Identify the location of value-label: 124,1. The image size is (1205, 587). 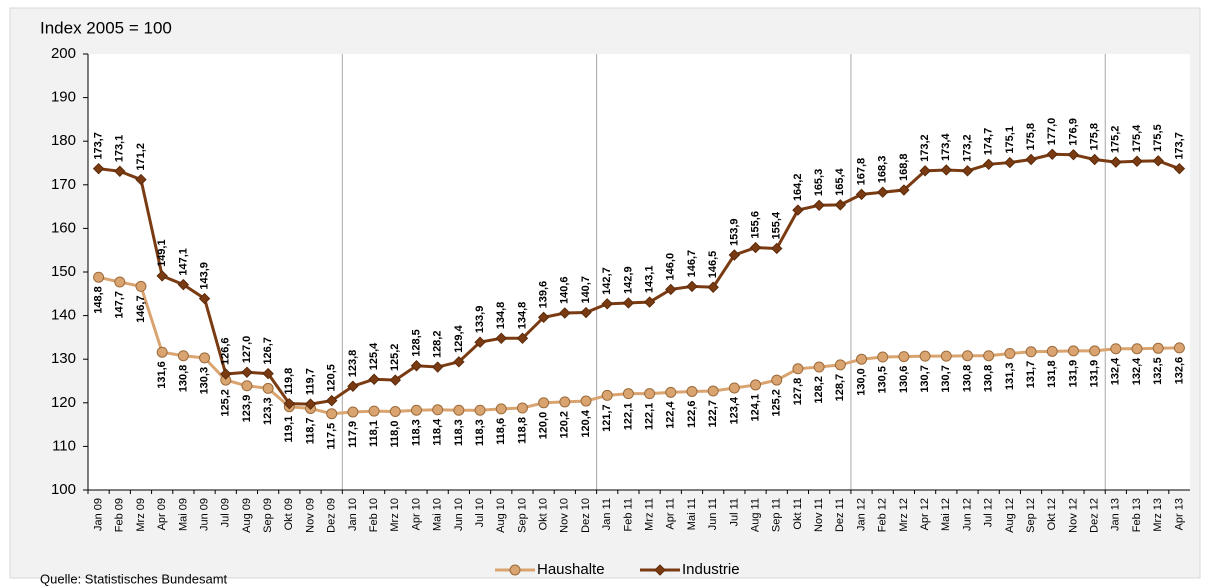
(755, 408).